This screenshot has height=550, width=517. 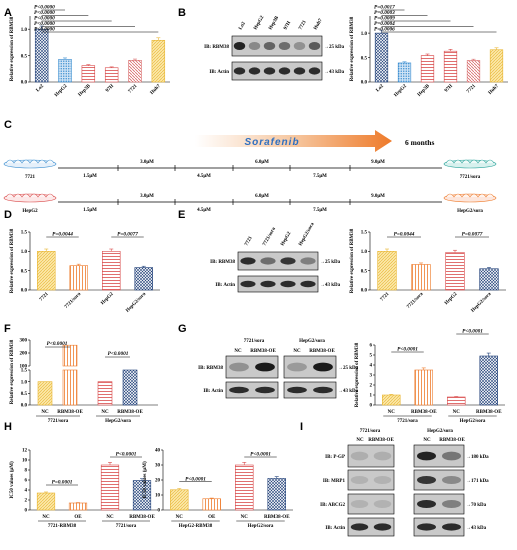 What do you see at coordinates (286, 239) in the screenshot?
I see `E-lane-2: HepG2` at bounding box center [286, 239].